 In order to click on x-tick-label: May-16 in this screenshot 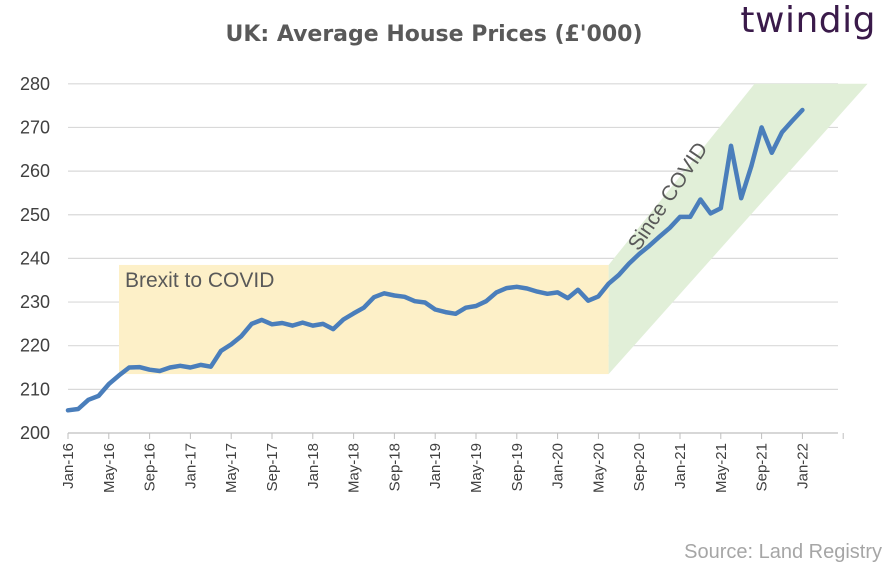, I will do `click(109, 468)`.